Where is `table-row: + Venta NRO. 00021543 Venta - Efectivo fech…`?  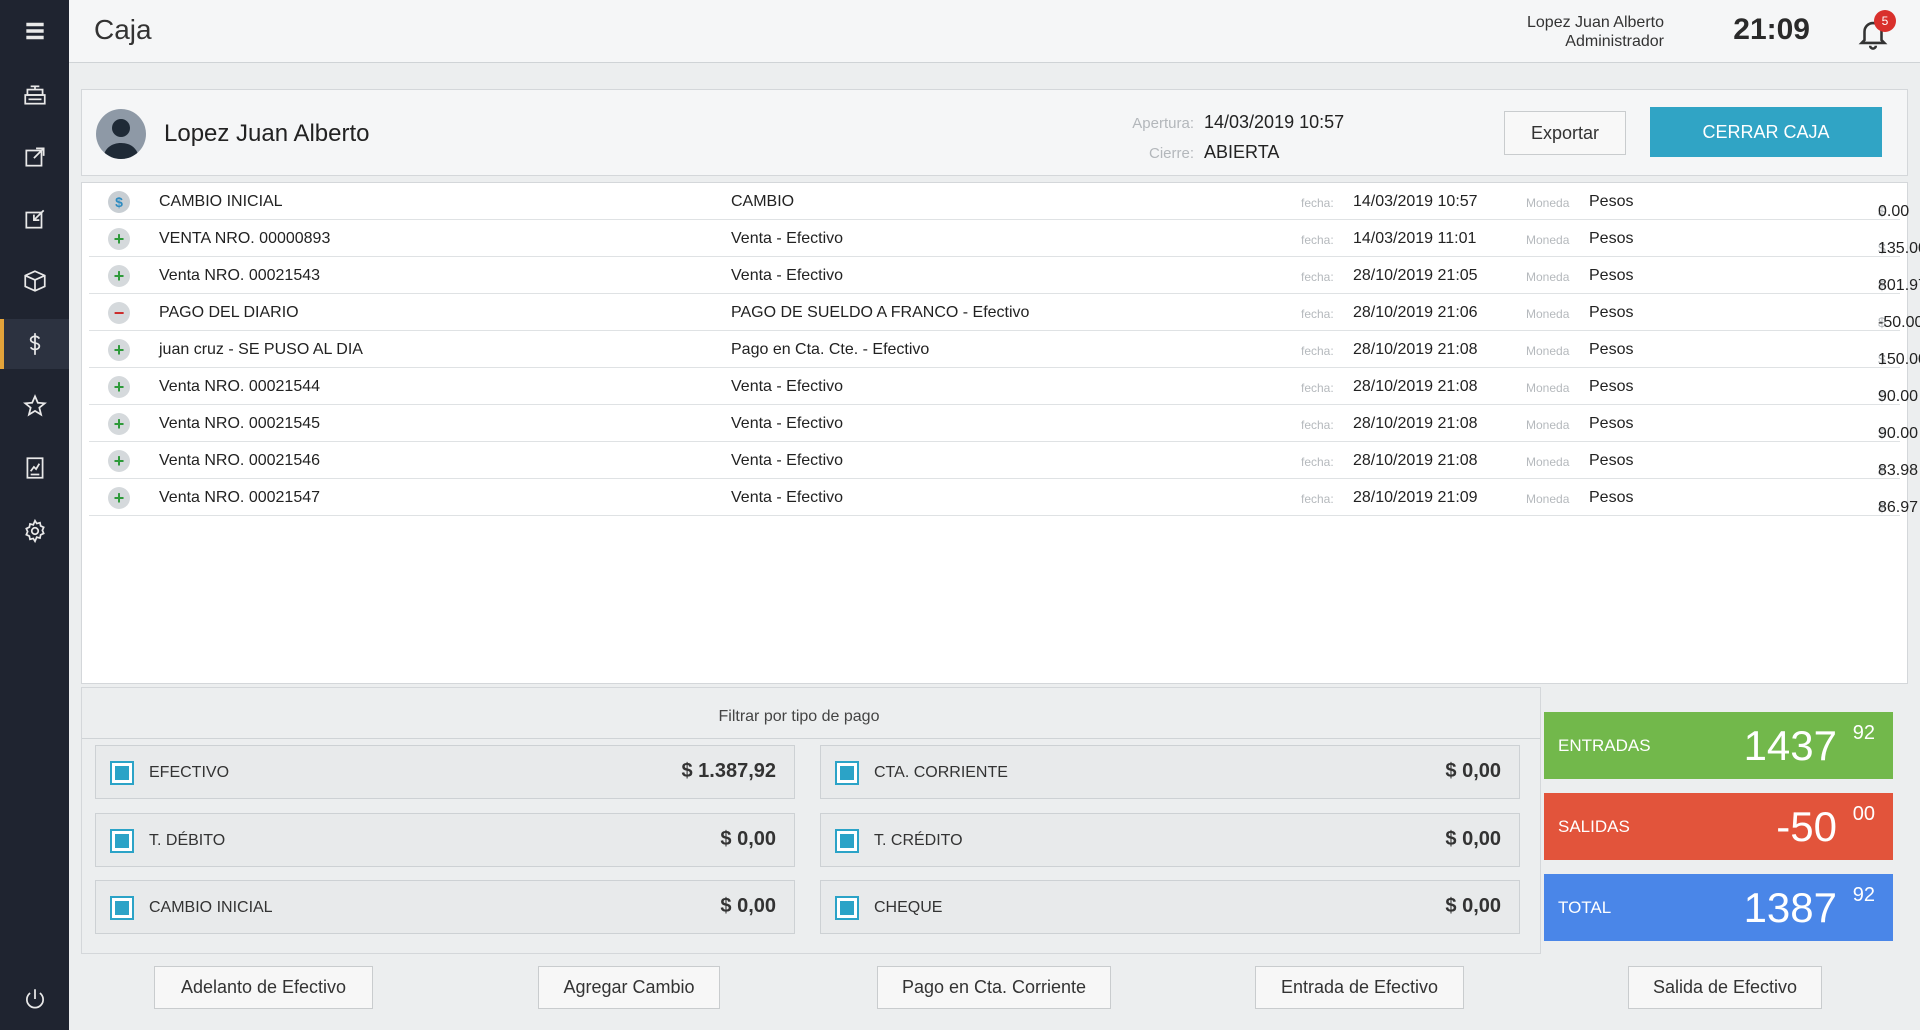 table-row: + Venta NRO. 00021543 Venta - Efectivo fech… is located at coordinates (1004, 275).